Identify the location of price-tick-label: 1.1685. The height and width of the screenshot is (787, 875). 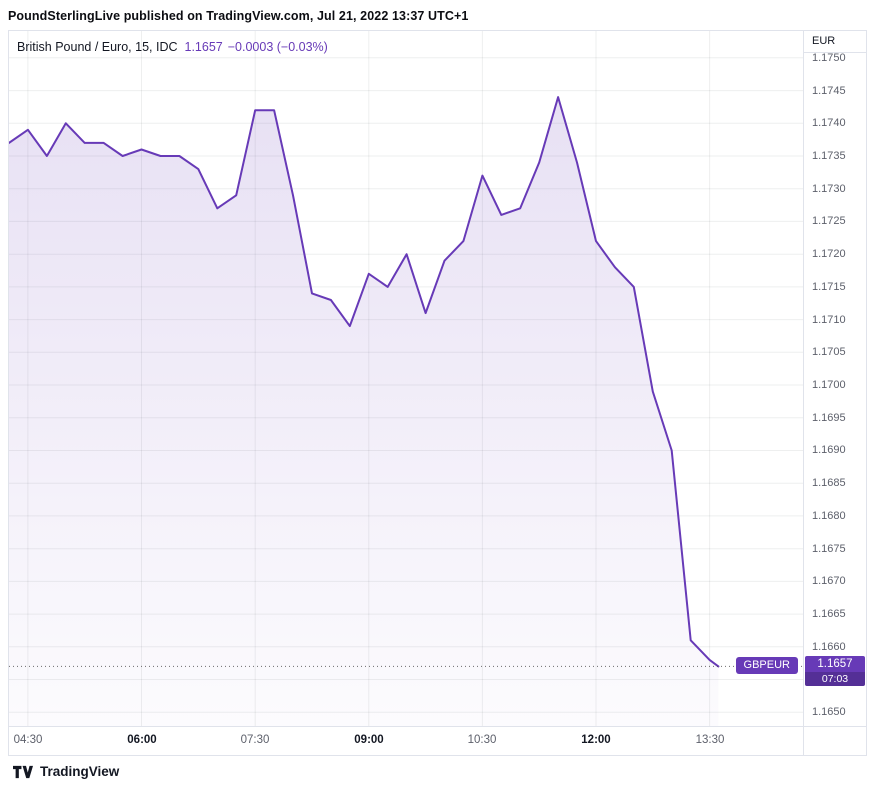
(829, 483).